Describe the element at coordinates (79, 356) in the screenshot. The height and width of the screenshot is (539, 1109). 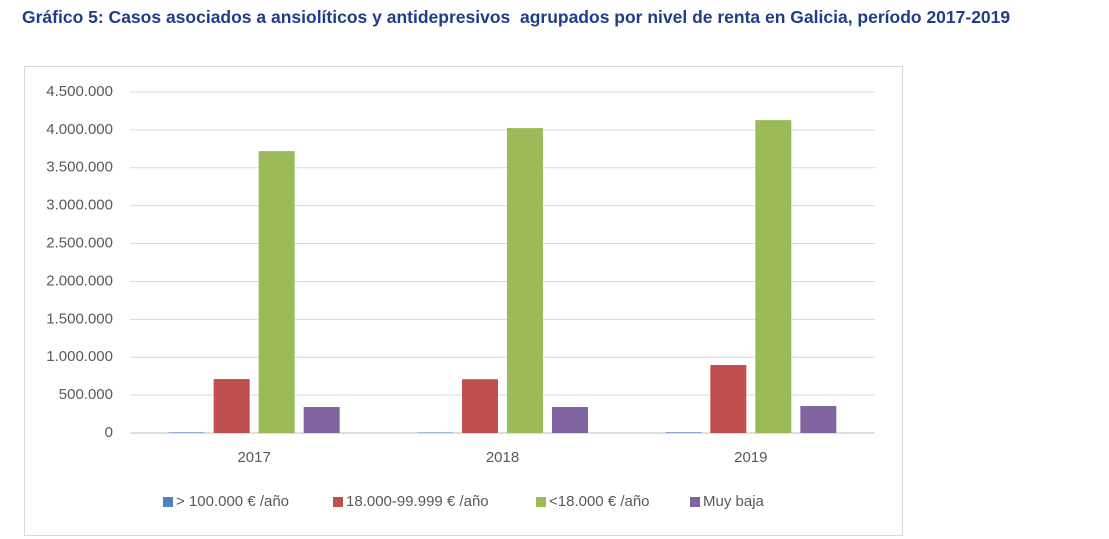
I see `y-tick-label: 1.000.000` at that location.